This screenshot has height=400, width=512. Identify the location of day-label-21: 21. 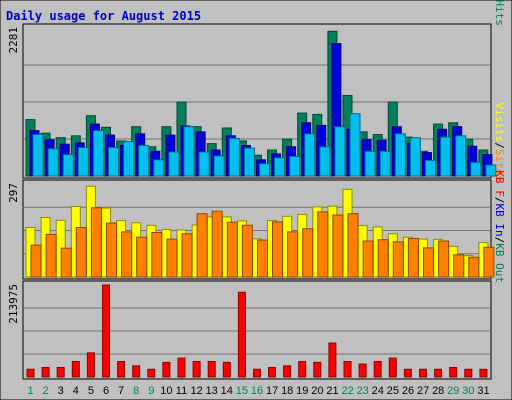
(332, 391).